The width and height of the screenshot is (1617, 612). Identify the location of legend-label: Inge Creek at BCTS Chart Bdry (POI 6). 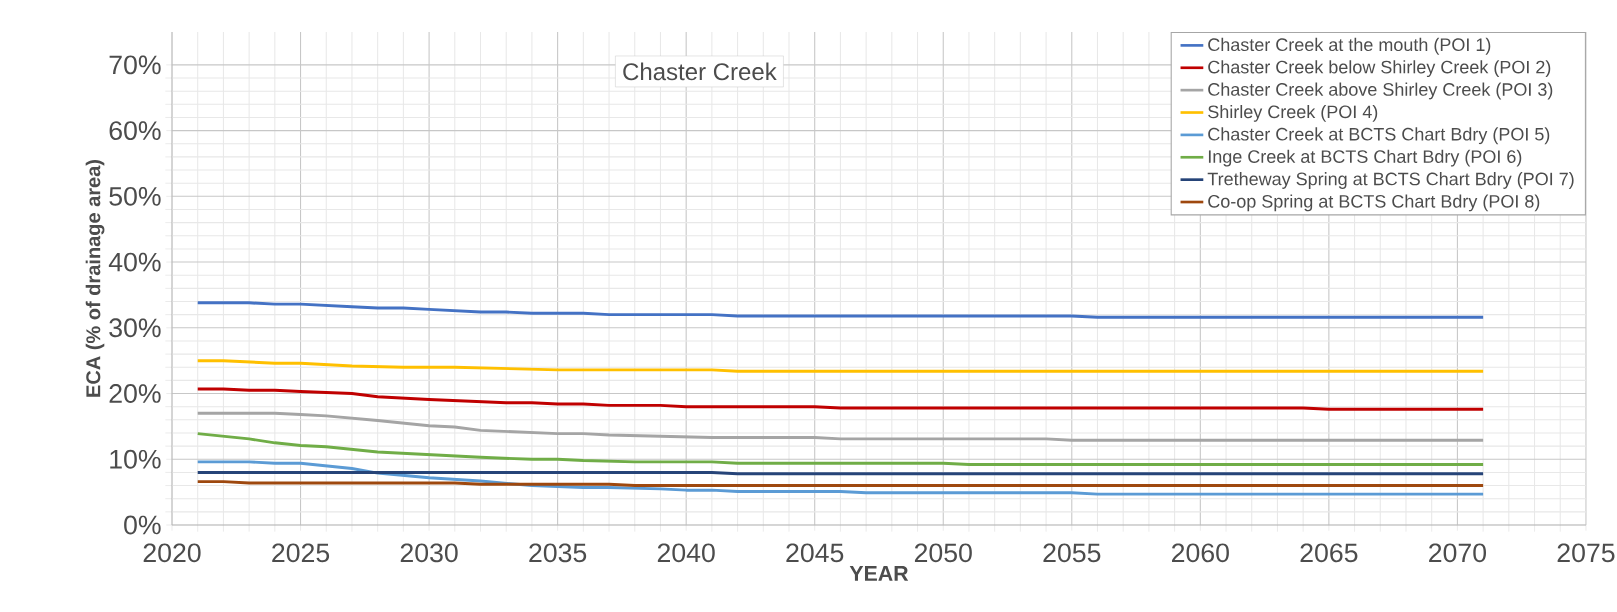
(1365, 158).